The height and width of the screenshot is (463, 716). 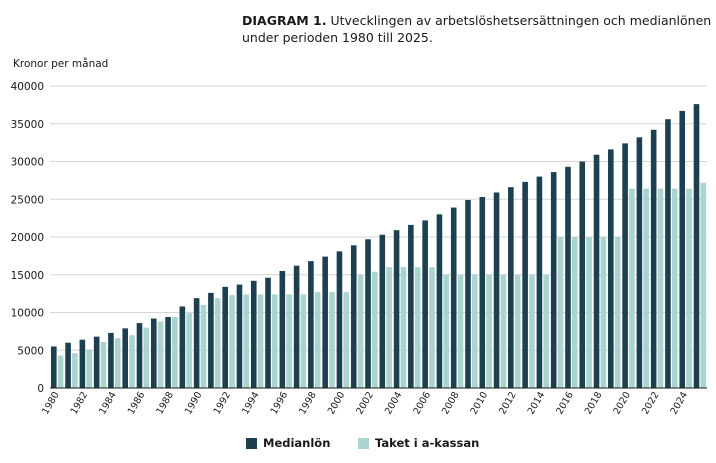 What do you see at coordinates (27, 125) in the screenshot?
I see `y-tick-label: 35000` at bounding box center [27, 125].